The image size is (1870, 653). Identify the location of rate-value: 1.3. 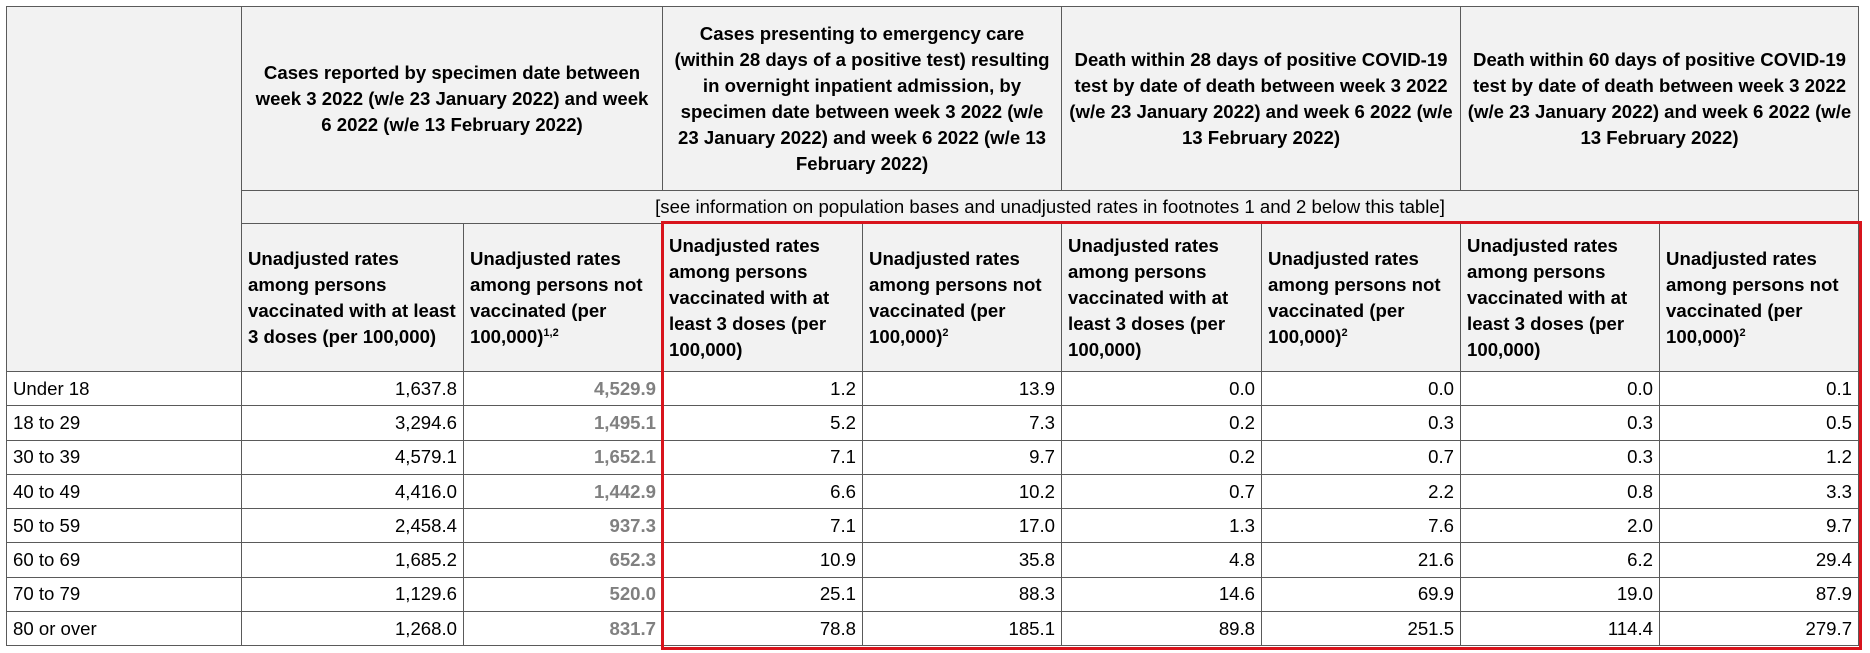
(1162, 526).